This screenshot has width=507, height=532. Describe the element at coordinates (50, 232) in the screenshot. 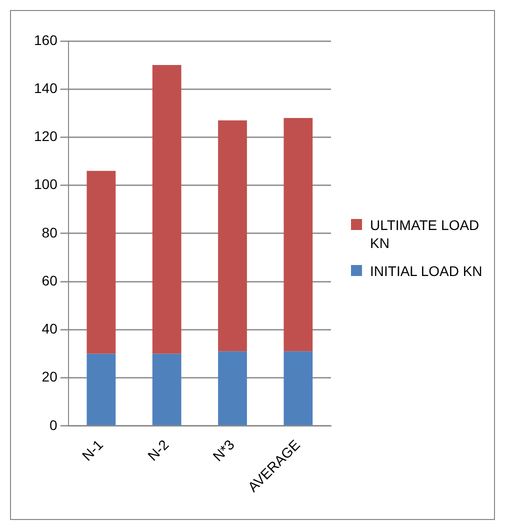

I see `y-tick-label: 80` at that location.